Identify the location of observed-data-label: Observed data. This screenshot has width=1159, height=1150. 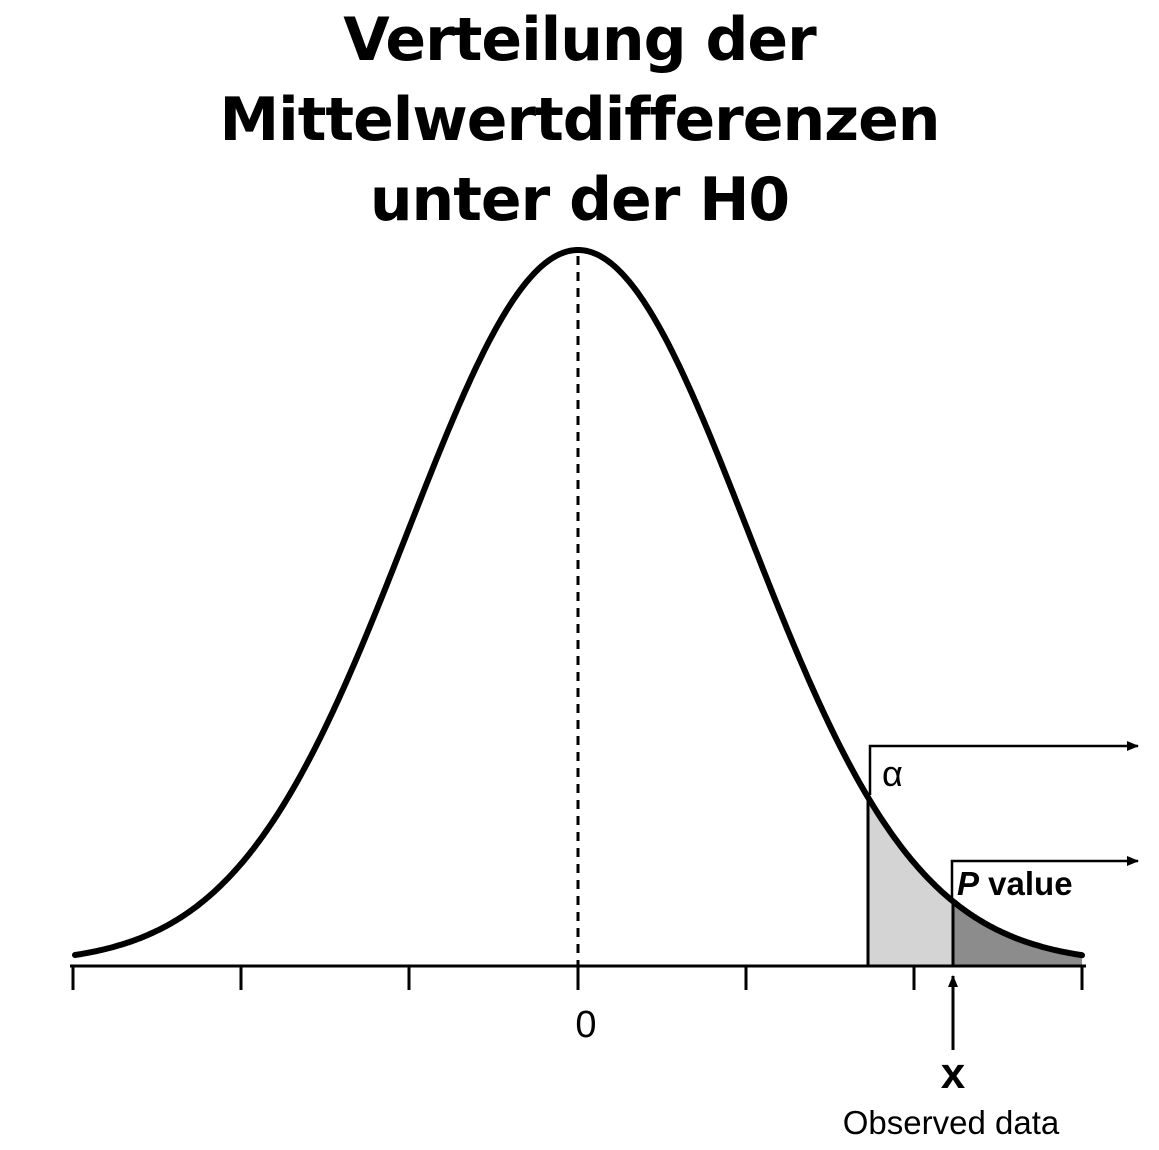
(951, 1122).